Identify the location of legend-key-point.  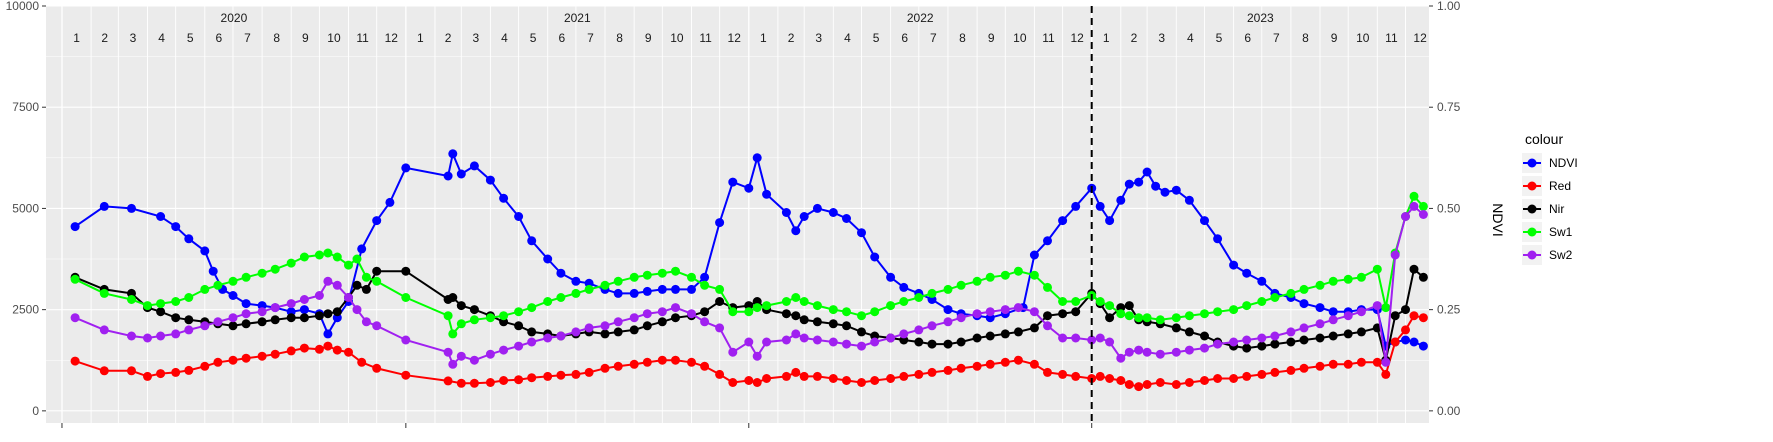
(1532, 186).